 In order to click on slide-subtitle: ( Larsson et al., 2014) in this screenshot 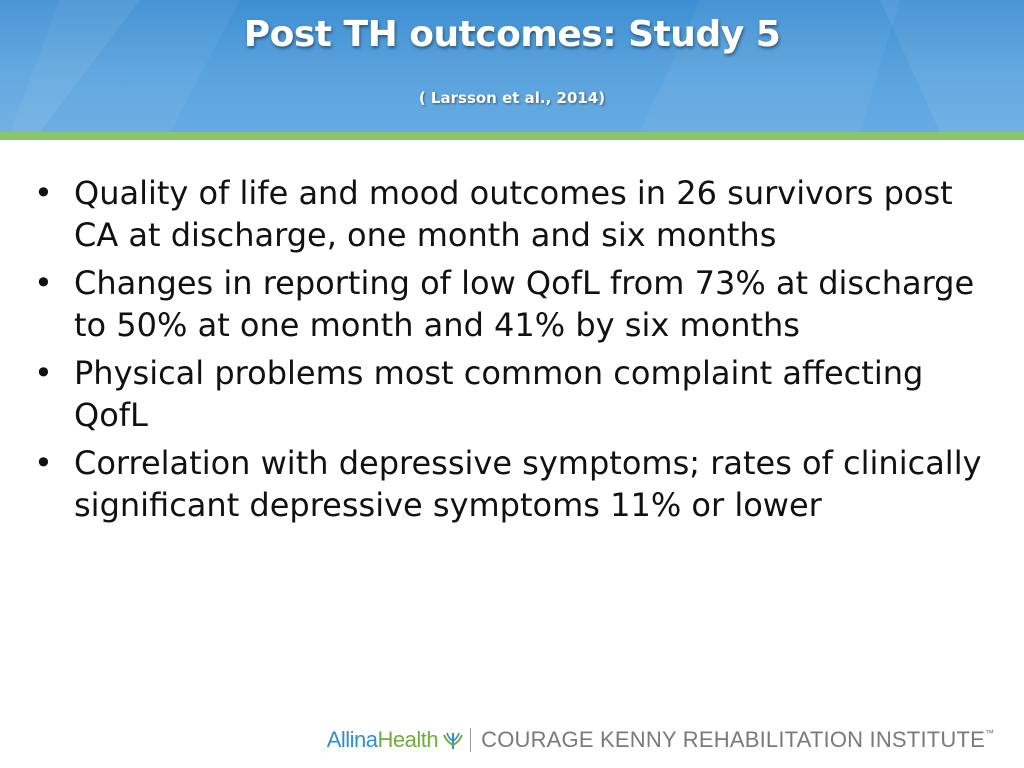, I will do `click(512, 98)`.